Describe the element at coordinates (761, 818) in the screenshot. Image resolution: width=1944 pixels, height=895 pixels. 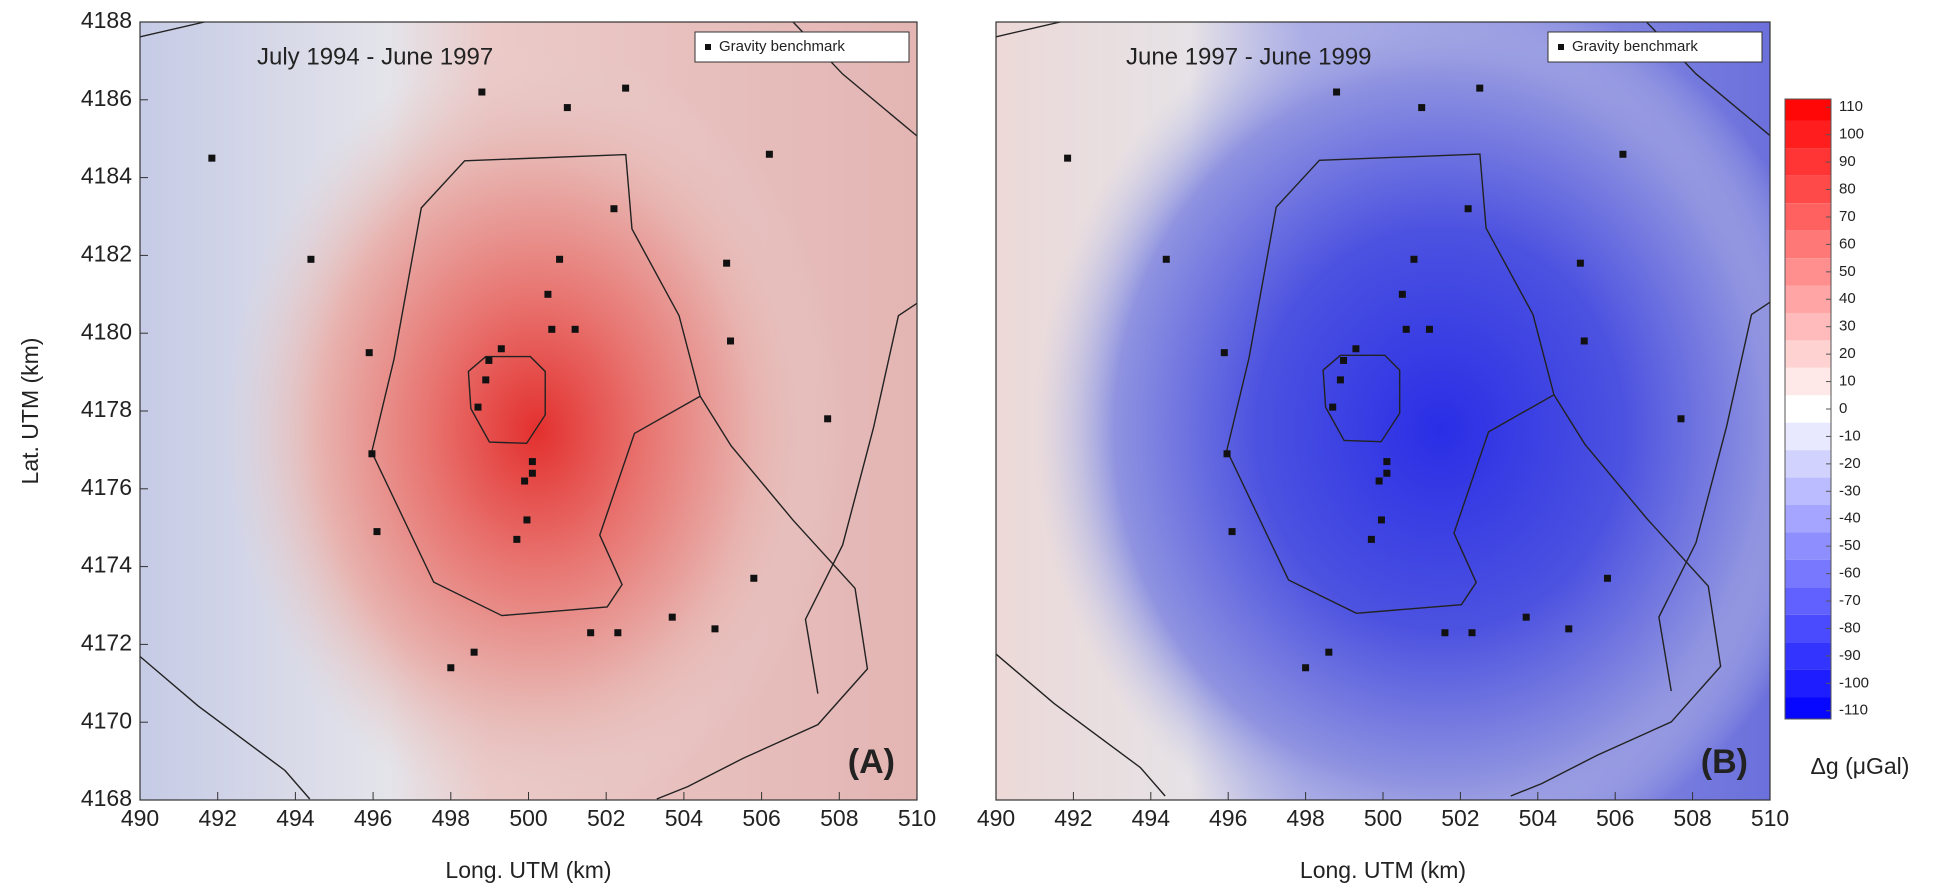
I see `x-tick-label: 506` at that location.